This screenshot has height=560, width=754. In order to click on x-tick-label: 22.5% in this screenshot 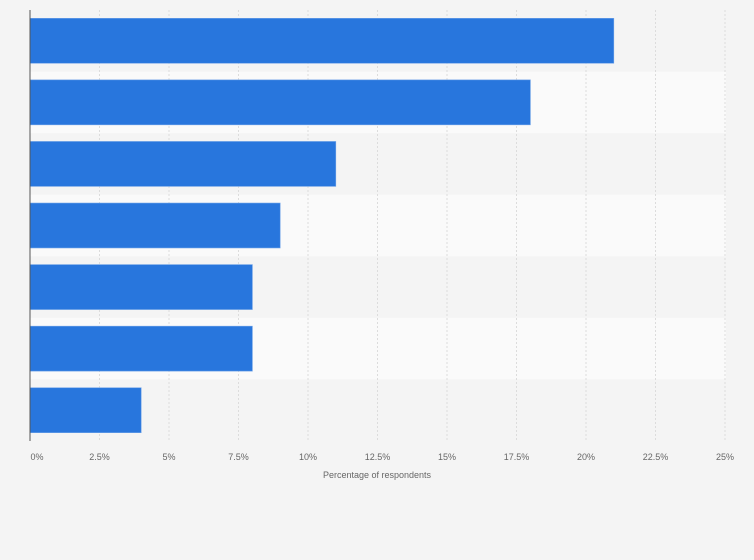, I will do `click(656, 457)`.